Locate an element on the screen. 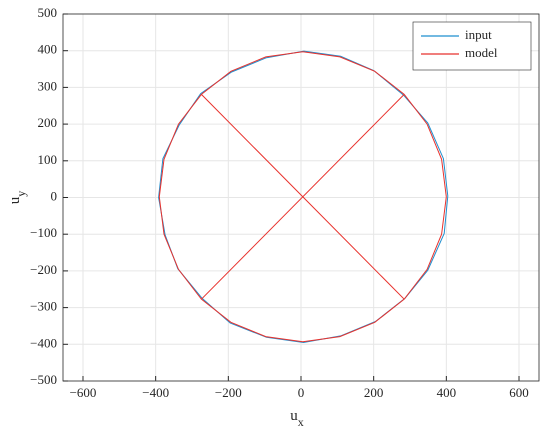  x-tick-label: −600 is located at coordinates (83, 392).